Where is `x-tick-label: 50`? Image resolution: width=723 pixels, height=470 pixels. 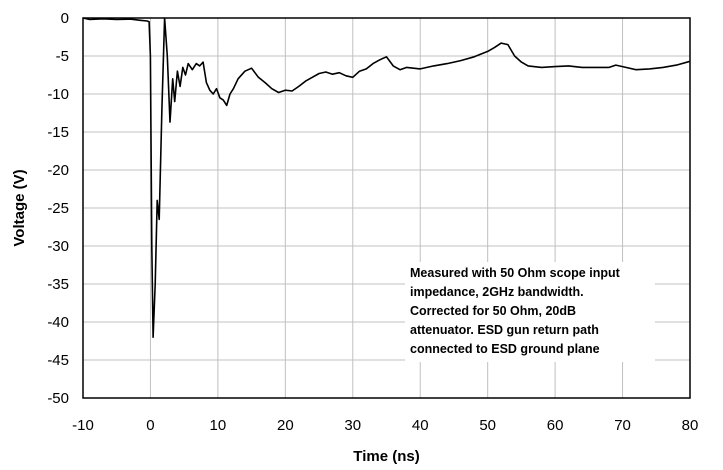 x-tick-label: 50 is located at coordinates (487, 425).